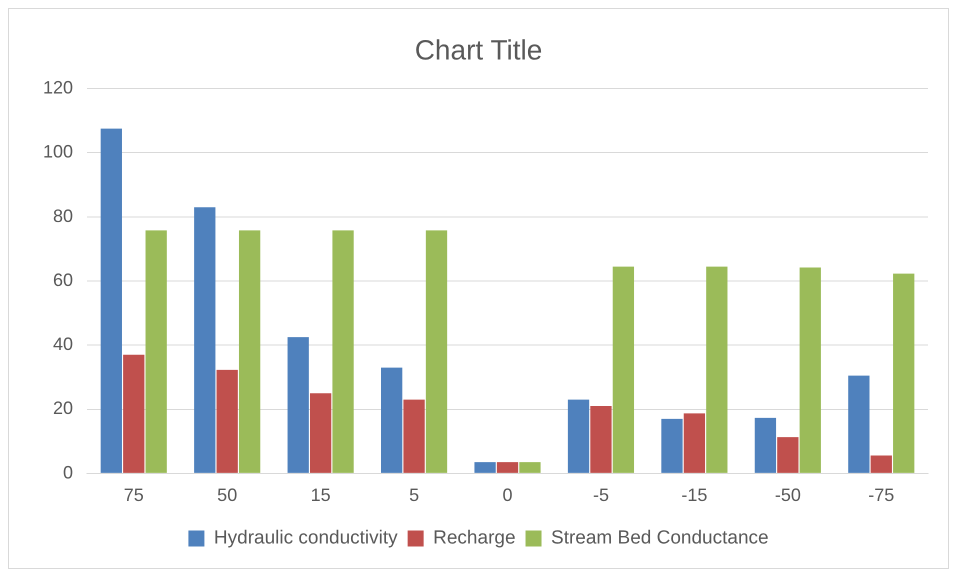 The image size is (957, 577). What do you see at coordinates (134, 495) in the screenshot?
I see `x-tick-label: 75` at bounding box center [134, 495].